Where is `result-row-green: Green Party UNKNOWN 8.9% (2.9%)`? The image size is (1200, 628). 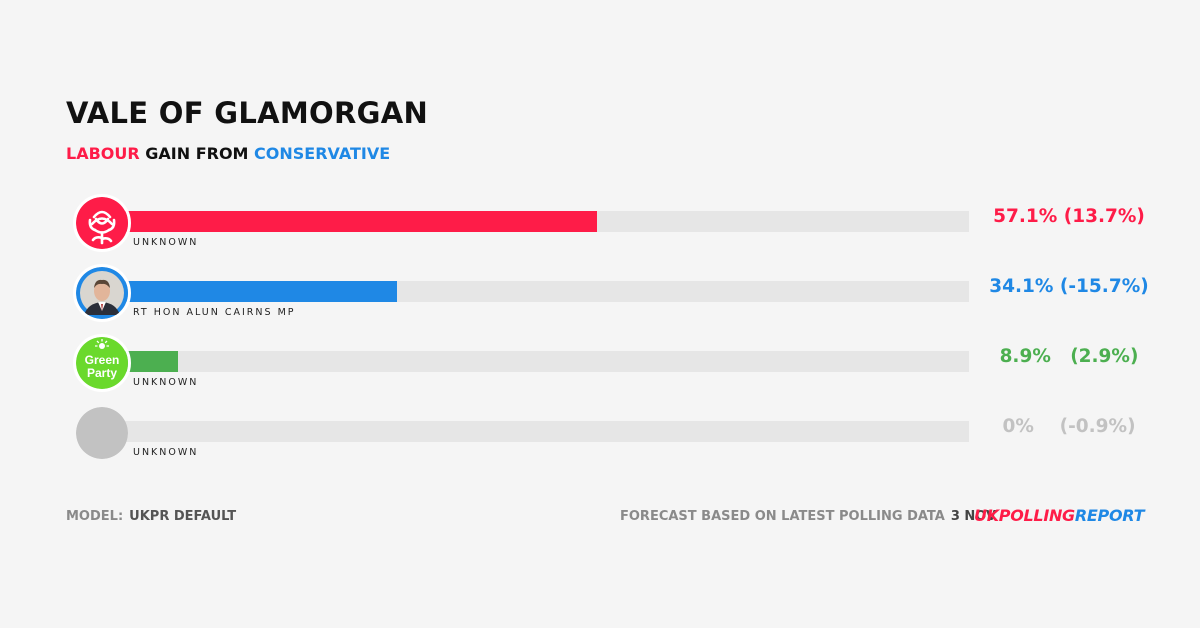 result-row-green: Green Party UNKNOWN 8.9% (2.9%) is located at coordinates (600, 369).